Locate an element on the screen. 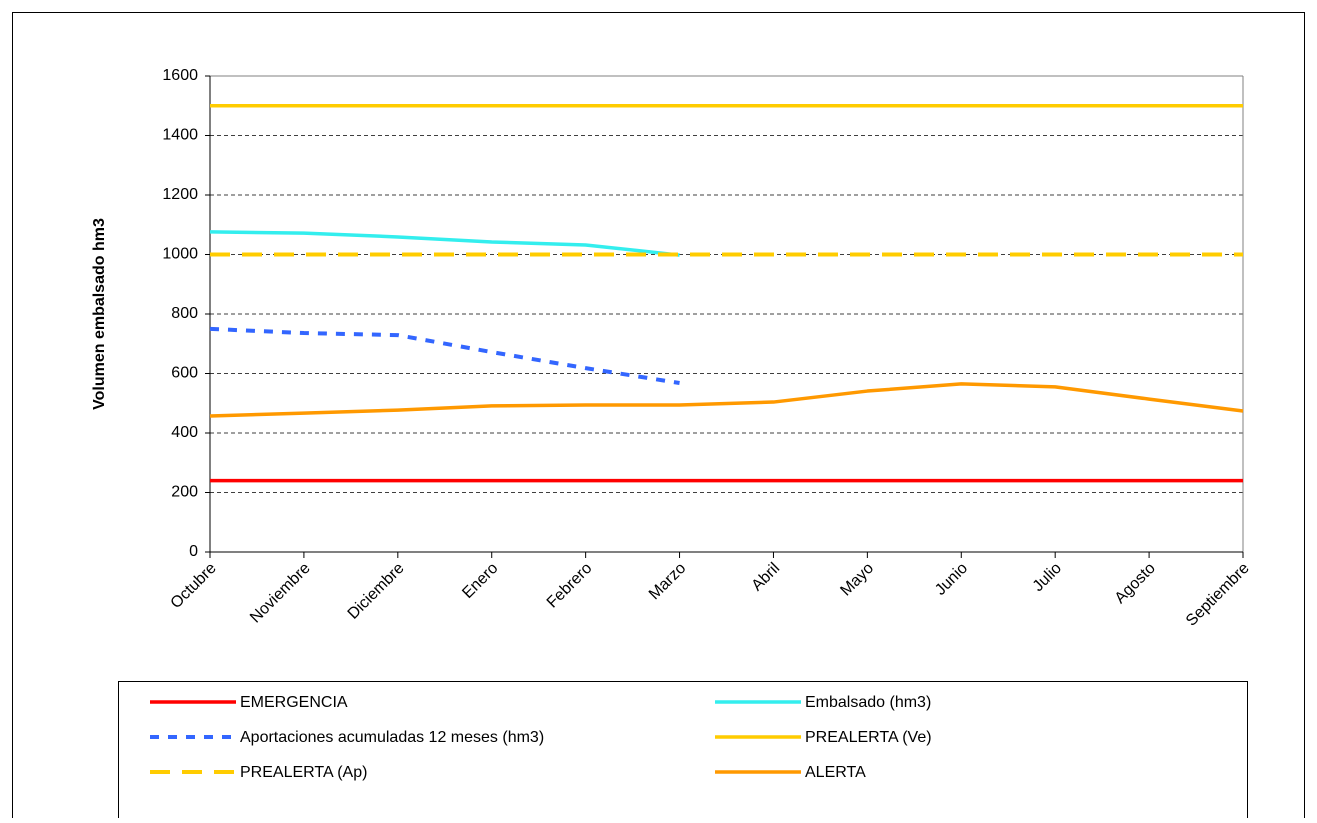 The height and width of the screenshot is (823, 1317). y-tick-label: 1400 is located at coordinates (180, 135).